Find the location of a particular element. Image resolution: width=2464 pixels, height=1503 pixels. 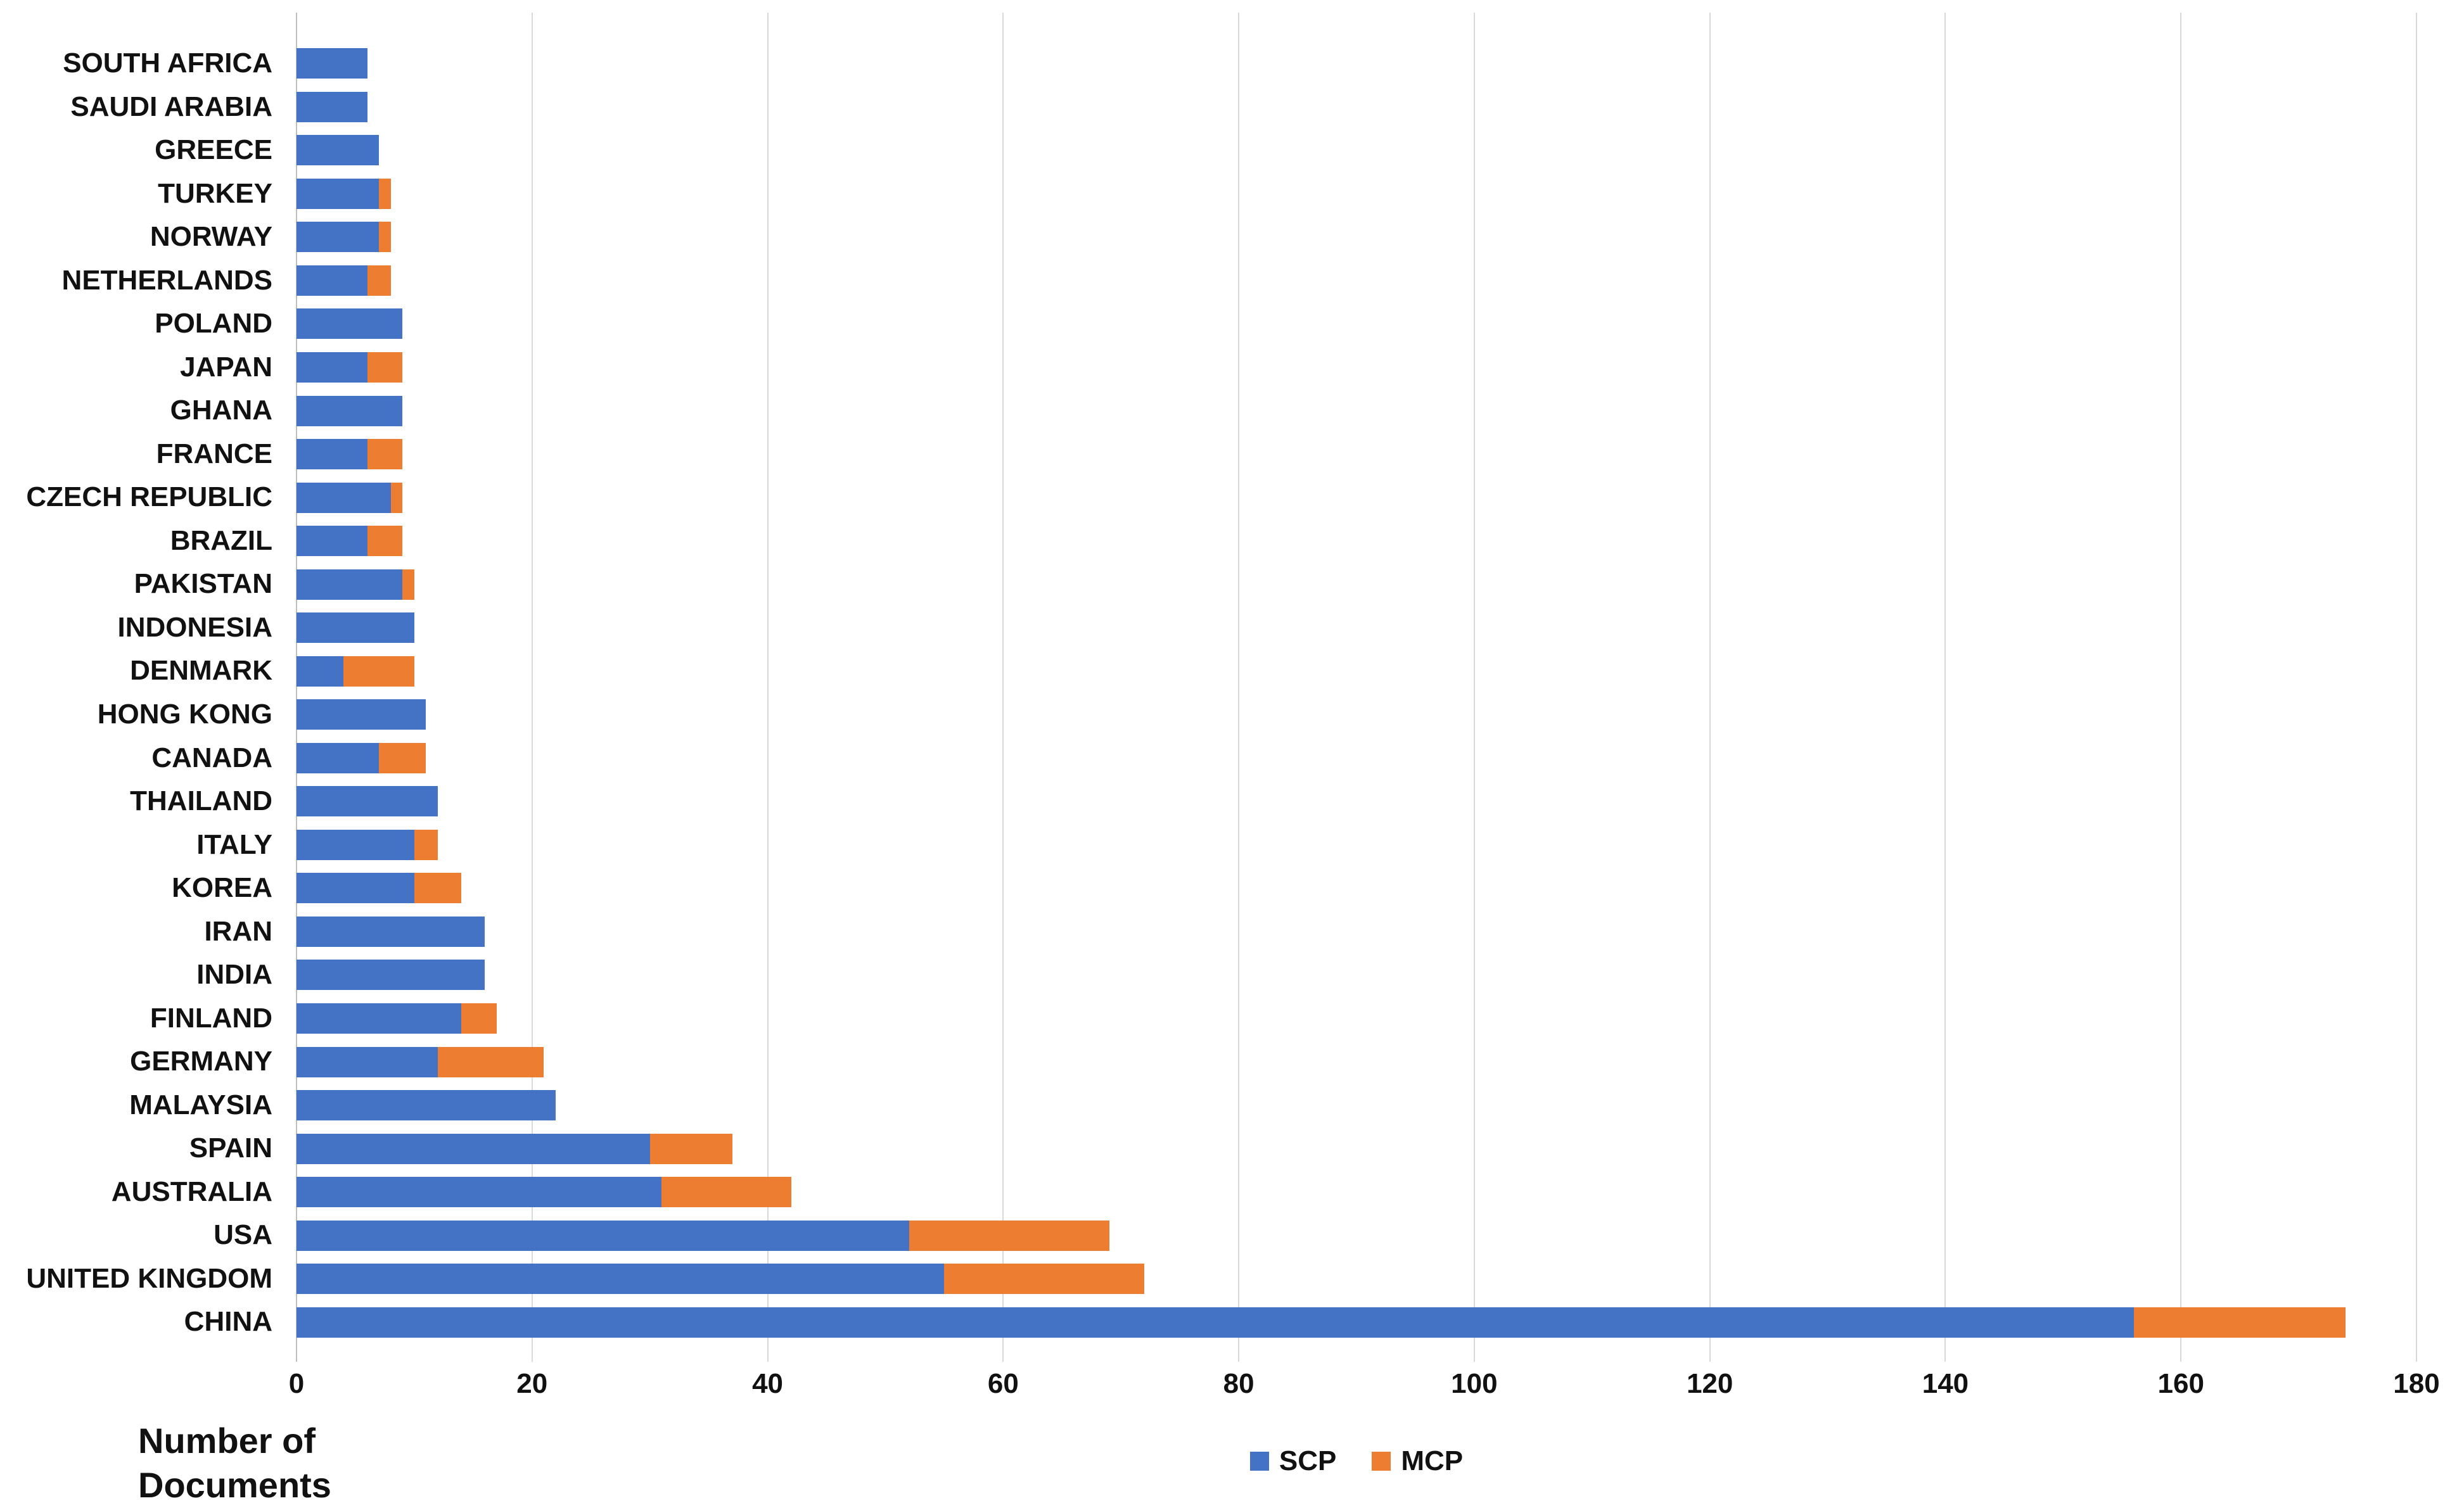

bar-segment-mcp-brazil is located at coordinates (385, 541).